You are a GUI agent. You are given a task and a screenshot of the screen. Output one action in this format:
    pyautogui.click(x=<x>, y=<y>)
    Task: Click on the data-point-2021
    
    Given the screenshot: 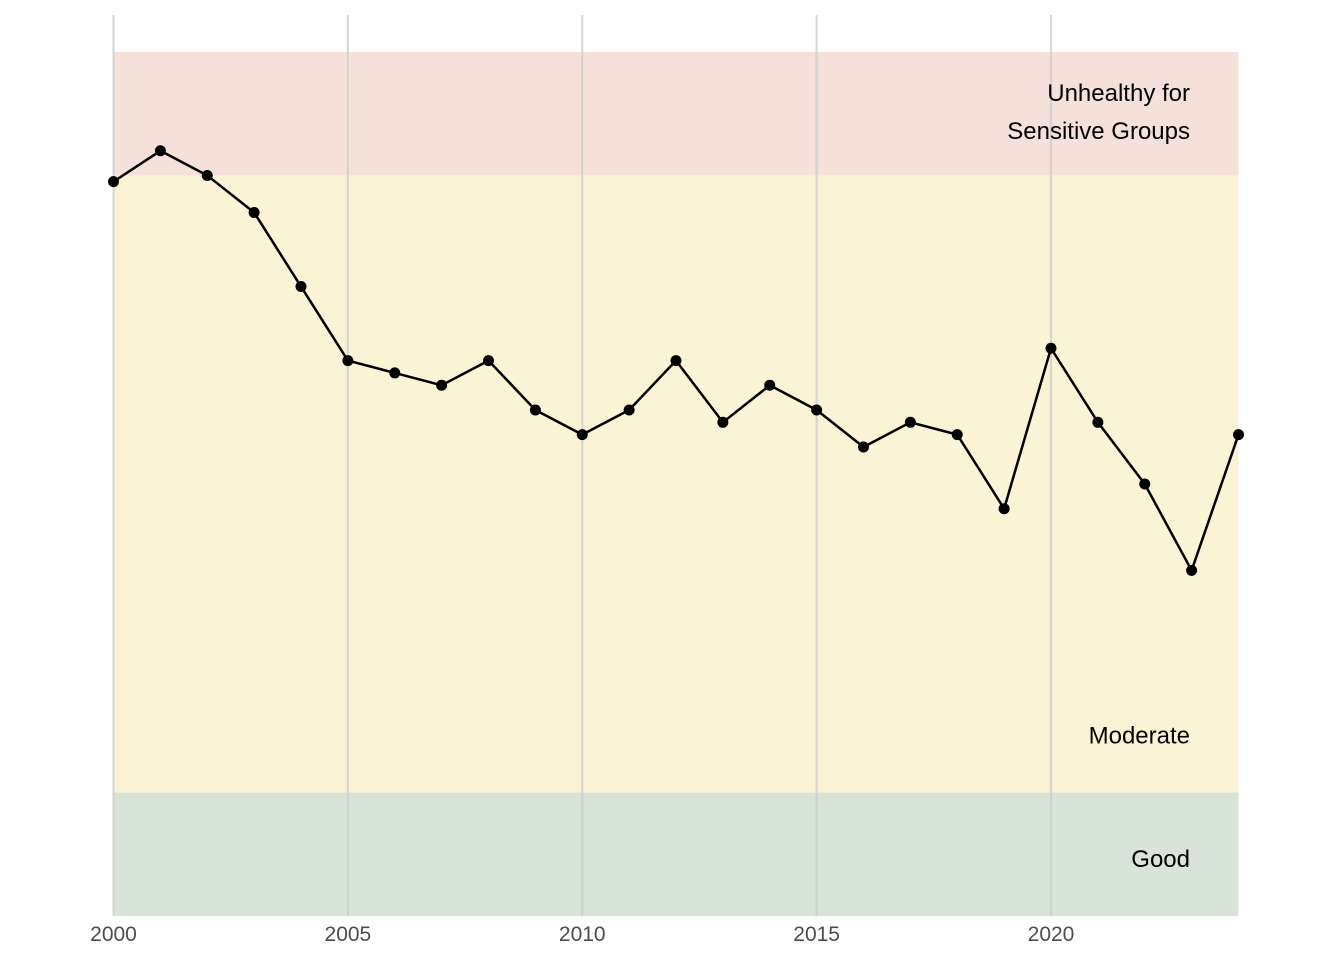 What is the action you would take?
    pyautogui.click(x=1098, y=422)
    